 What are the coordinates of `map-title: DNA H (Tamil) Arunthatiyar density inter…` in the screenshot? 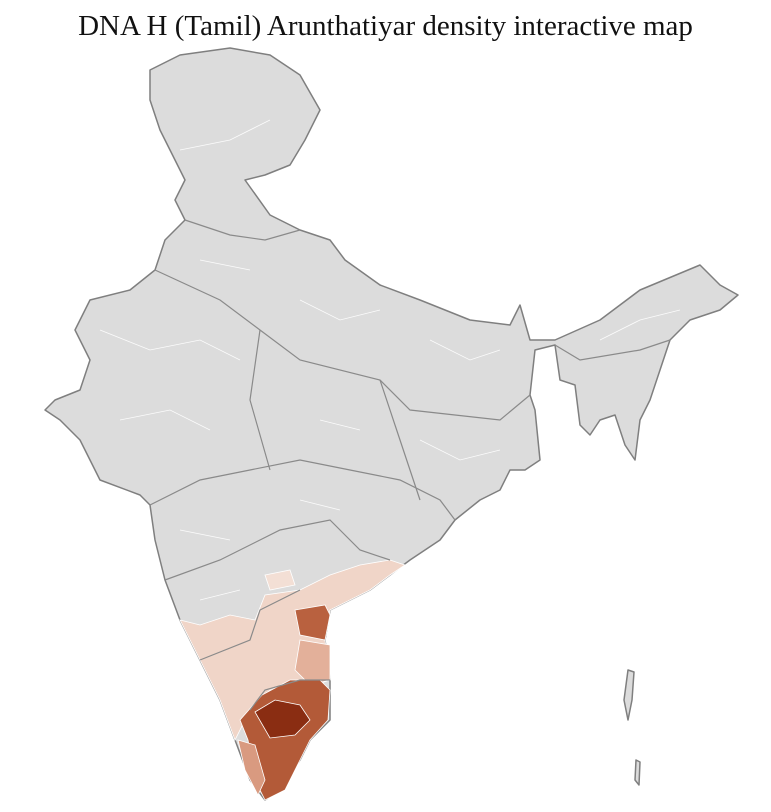 It's located at (385, 26).